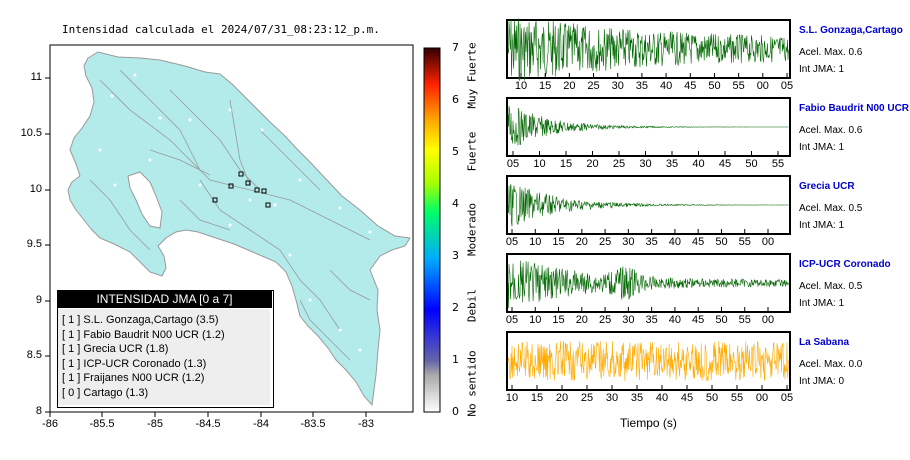 The width and height of the screenshot is (910, 460). Describe the element at coordinates (143, 334) in the screenshot. I see `legend-row: [ 1 ] Fabio Baudrit N00 UCR (1.2)` at that location.